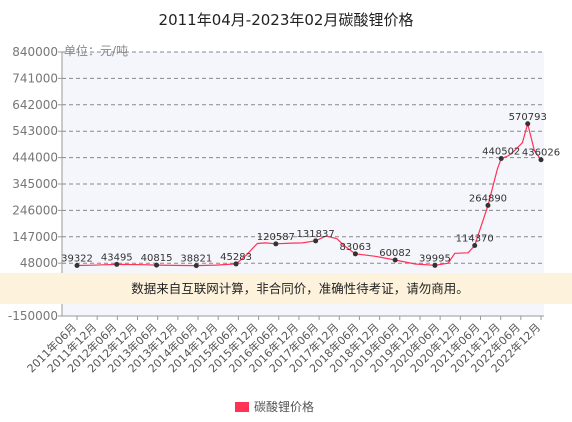  I want to click on unit-label: 单位：元/吨, so click(96, 50).